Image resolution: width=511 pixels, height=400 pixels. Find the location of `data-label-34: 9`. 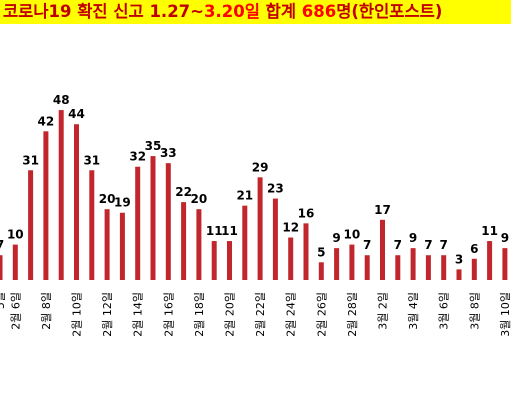

data-label-34: 9 is located at coordinates (505, 238).